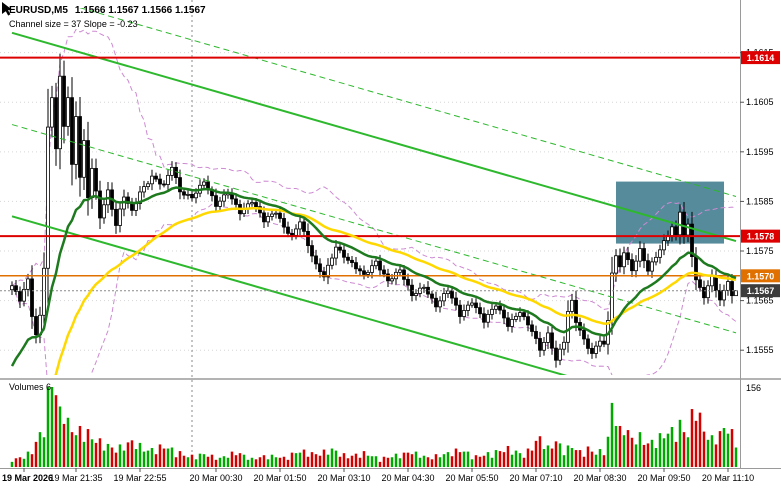 This screenshot has height=489, width=781. I want to click on svg-text: 1.1567, so click(761, 291).